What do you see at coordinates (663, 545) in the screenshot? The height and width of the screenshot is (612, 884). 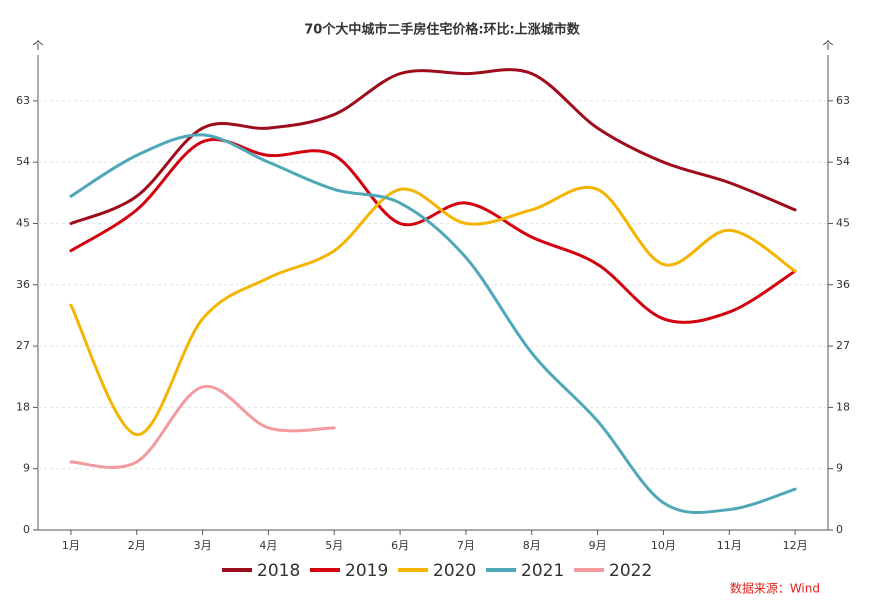 I see `x-tick-label: 10月` at bounding box center [663, 545].